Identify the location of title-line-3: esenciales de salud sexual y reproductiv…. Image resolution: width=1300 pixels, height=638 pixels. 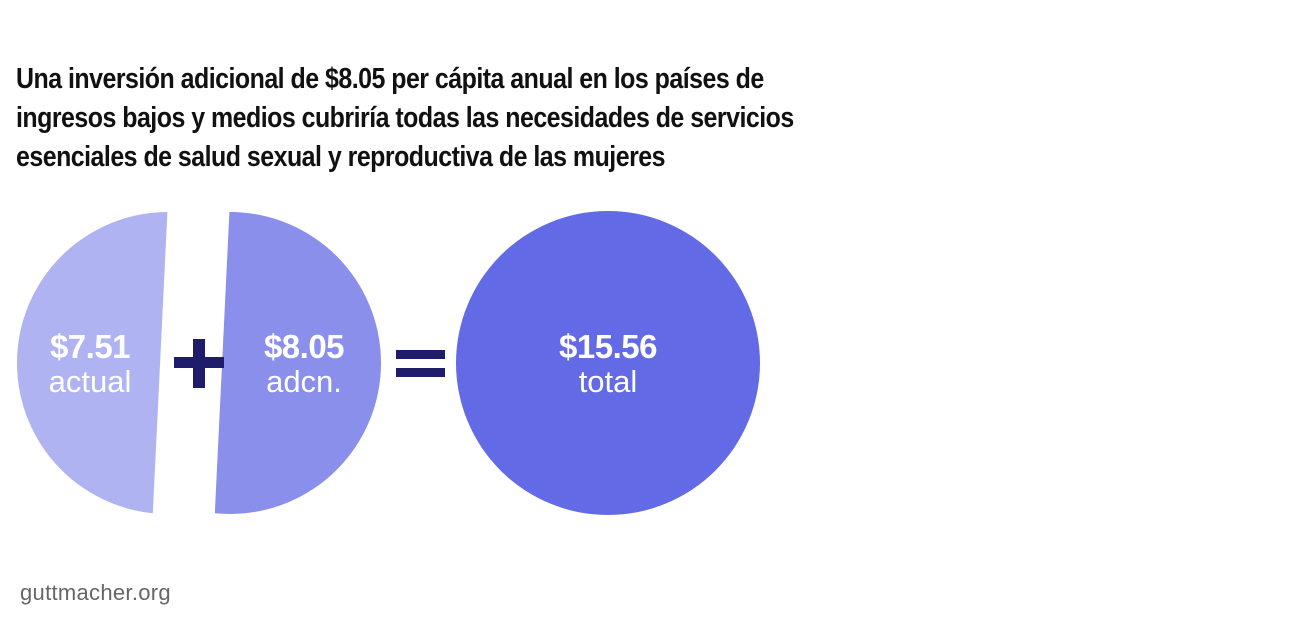
(341, 157).